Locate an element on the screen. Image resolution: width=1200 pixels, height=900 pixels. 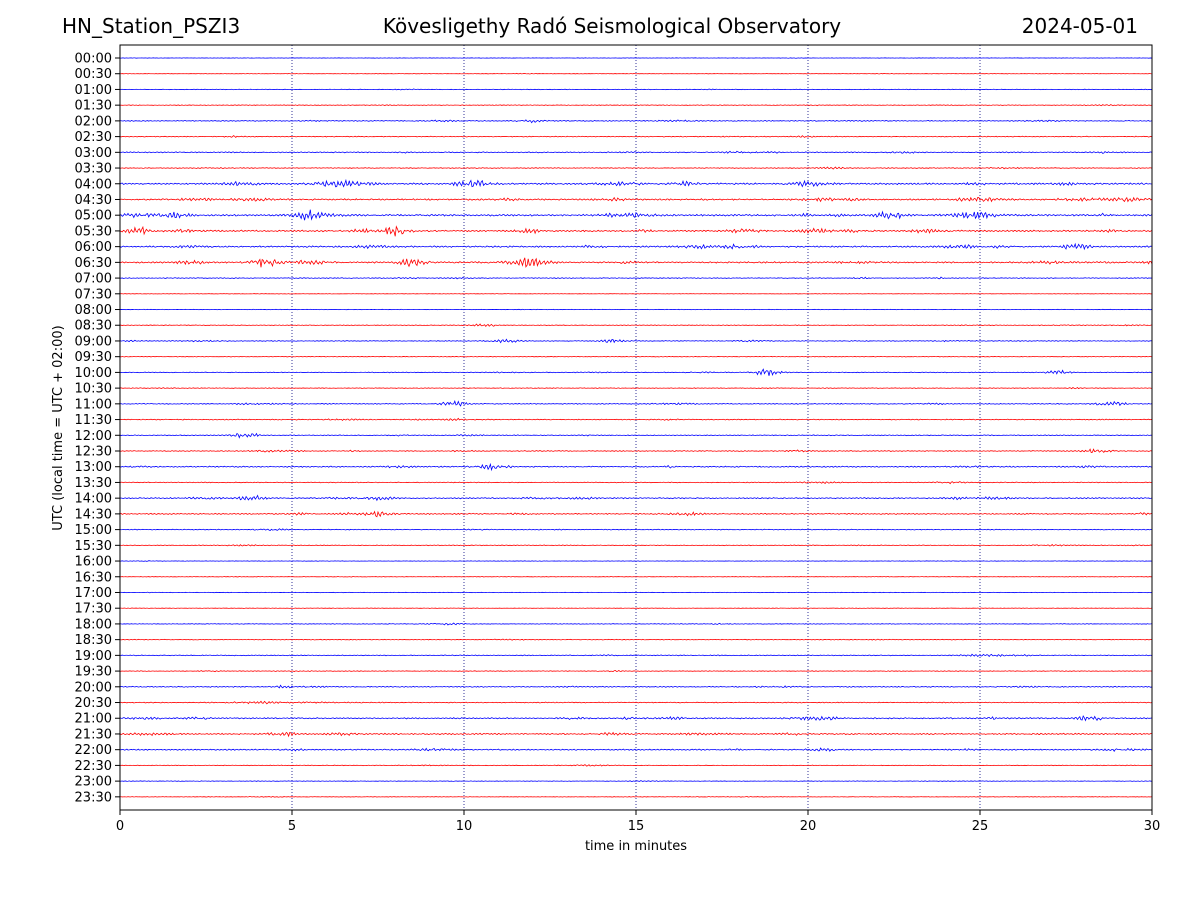
y-tick-label: 18:30 is located at coordinates (93, 640).